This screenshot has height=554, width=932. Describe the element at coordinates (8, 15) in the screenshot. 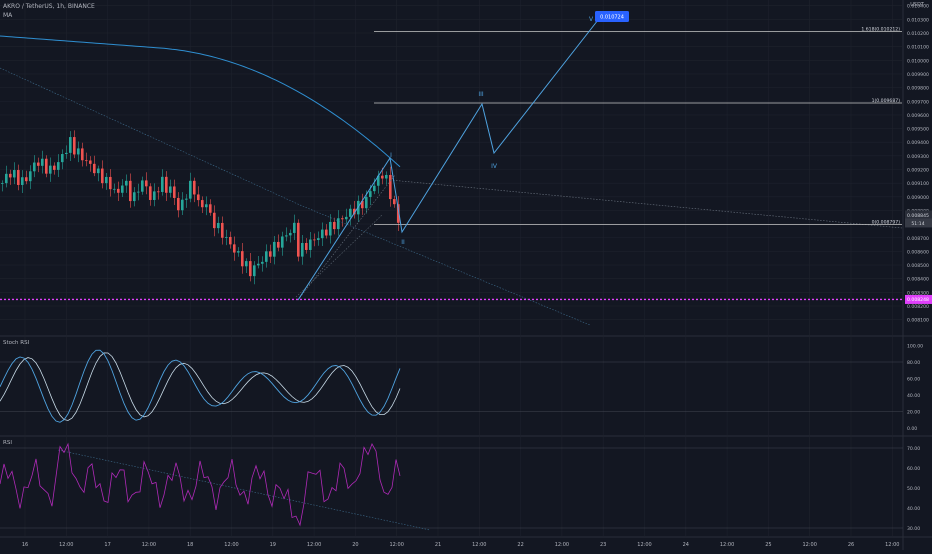

I see `indicator-ma-label: MA` at that location.